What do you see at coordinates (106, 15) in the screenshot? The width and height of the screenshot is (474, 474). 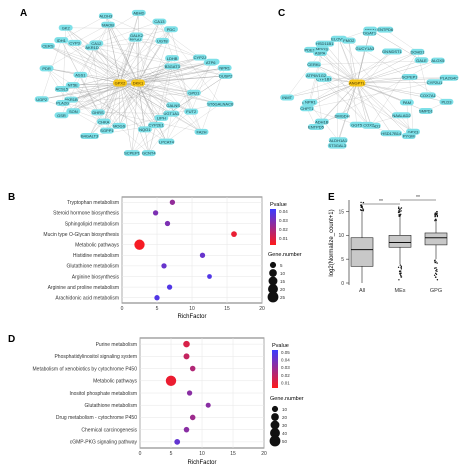 I see `network-node-label: ALDH3` at bounding box center [106, 15].